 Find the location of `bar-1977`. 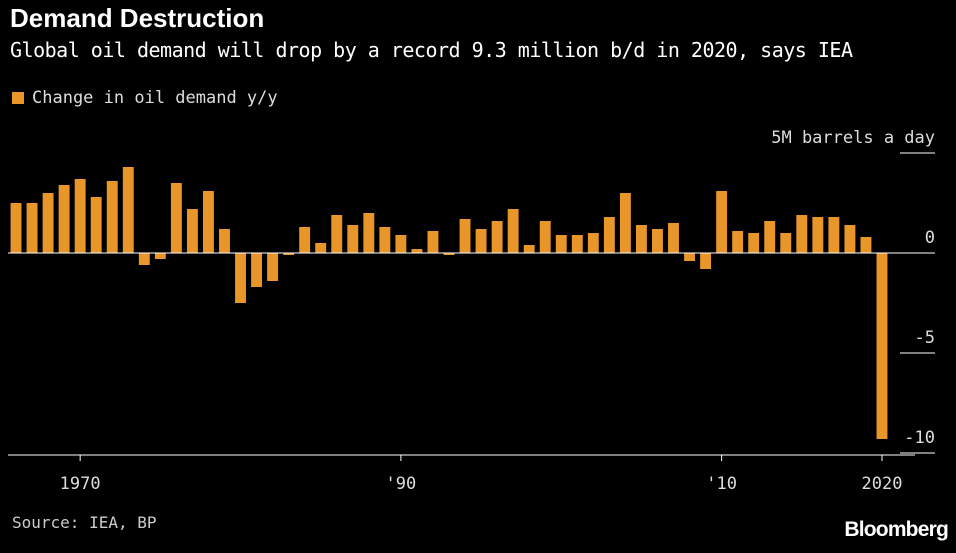

bar-1977 is located at coordinates (192, 231).